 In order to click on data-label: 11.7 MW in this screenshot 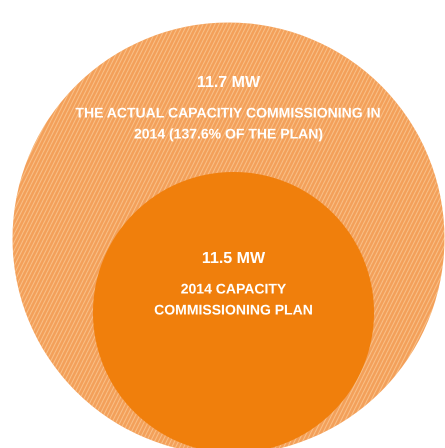, I will do `click(228, 82)`.